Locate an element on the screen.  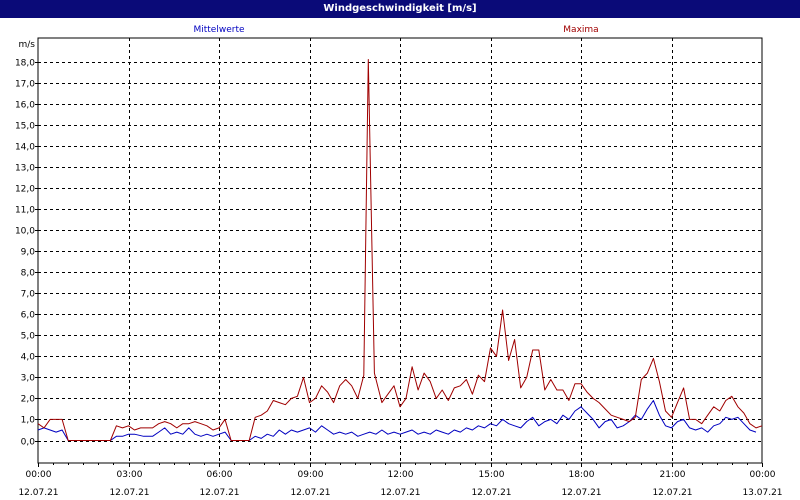
y-tick-label: 7,0 is located at coordinates (28, 295).